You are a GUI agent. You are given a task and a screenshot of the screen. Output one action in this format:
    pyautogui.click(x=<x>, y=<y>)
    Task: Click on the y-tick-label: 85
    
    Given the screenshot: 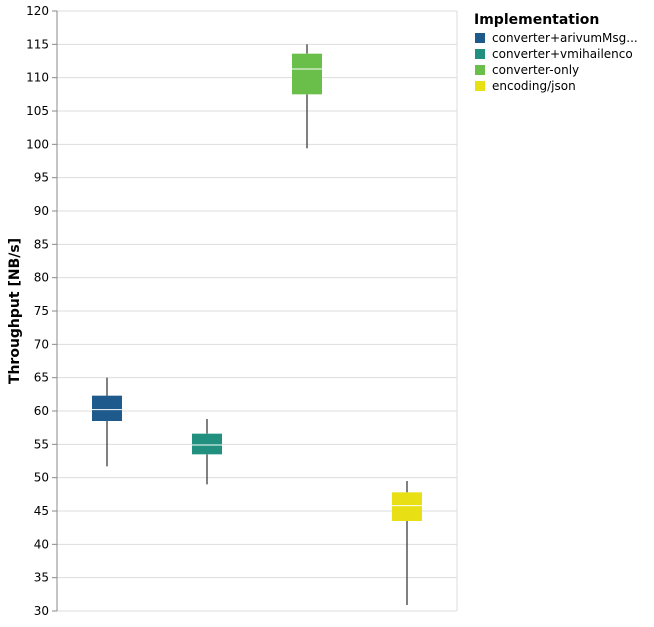 What is the action you would take?
    pyautogui.click(x=41, y=244)
    